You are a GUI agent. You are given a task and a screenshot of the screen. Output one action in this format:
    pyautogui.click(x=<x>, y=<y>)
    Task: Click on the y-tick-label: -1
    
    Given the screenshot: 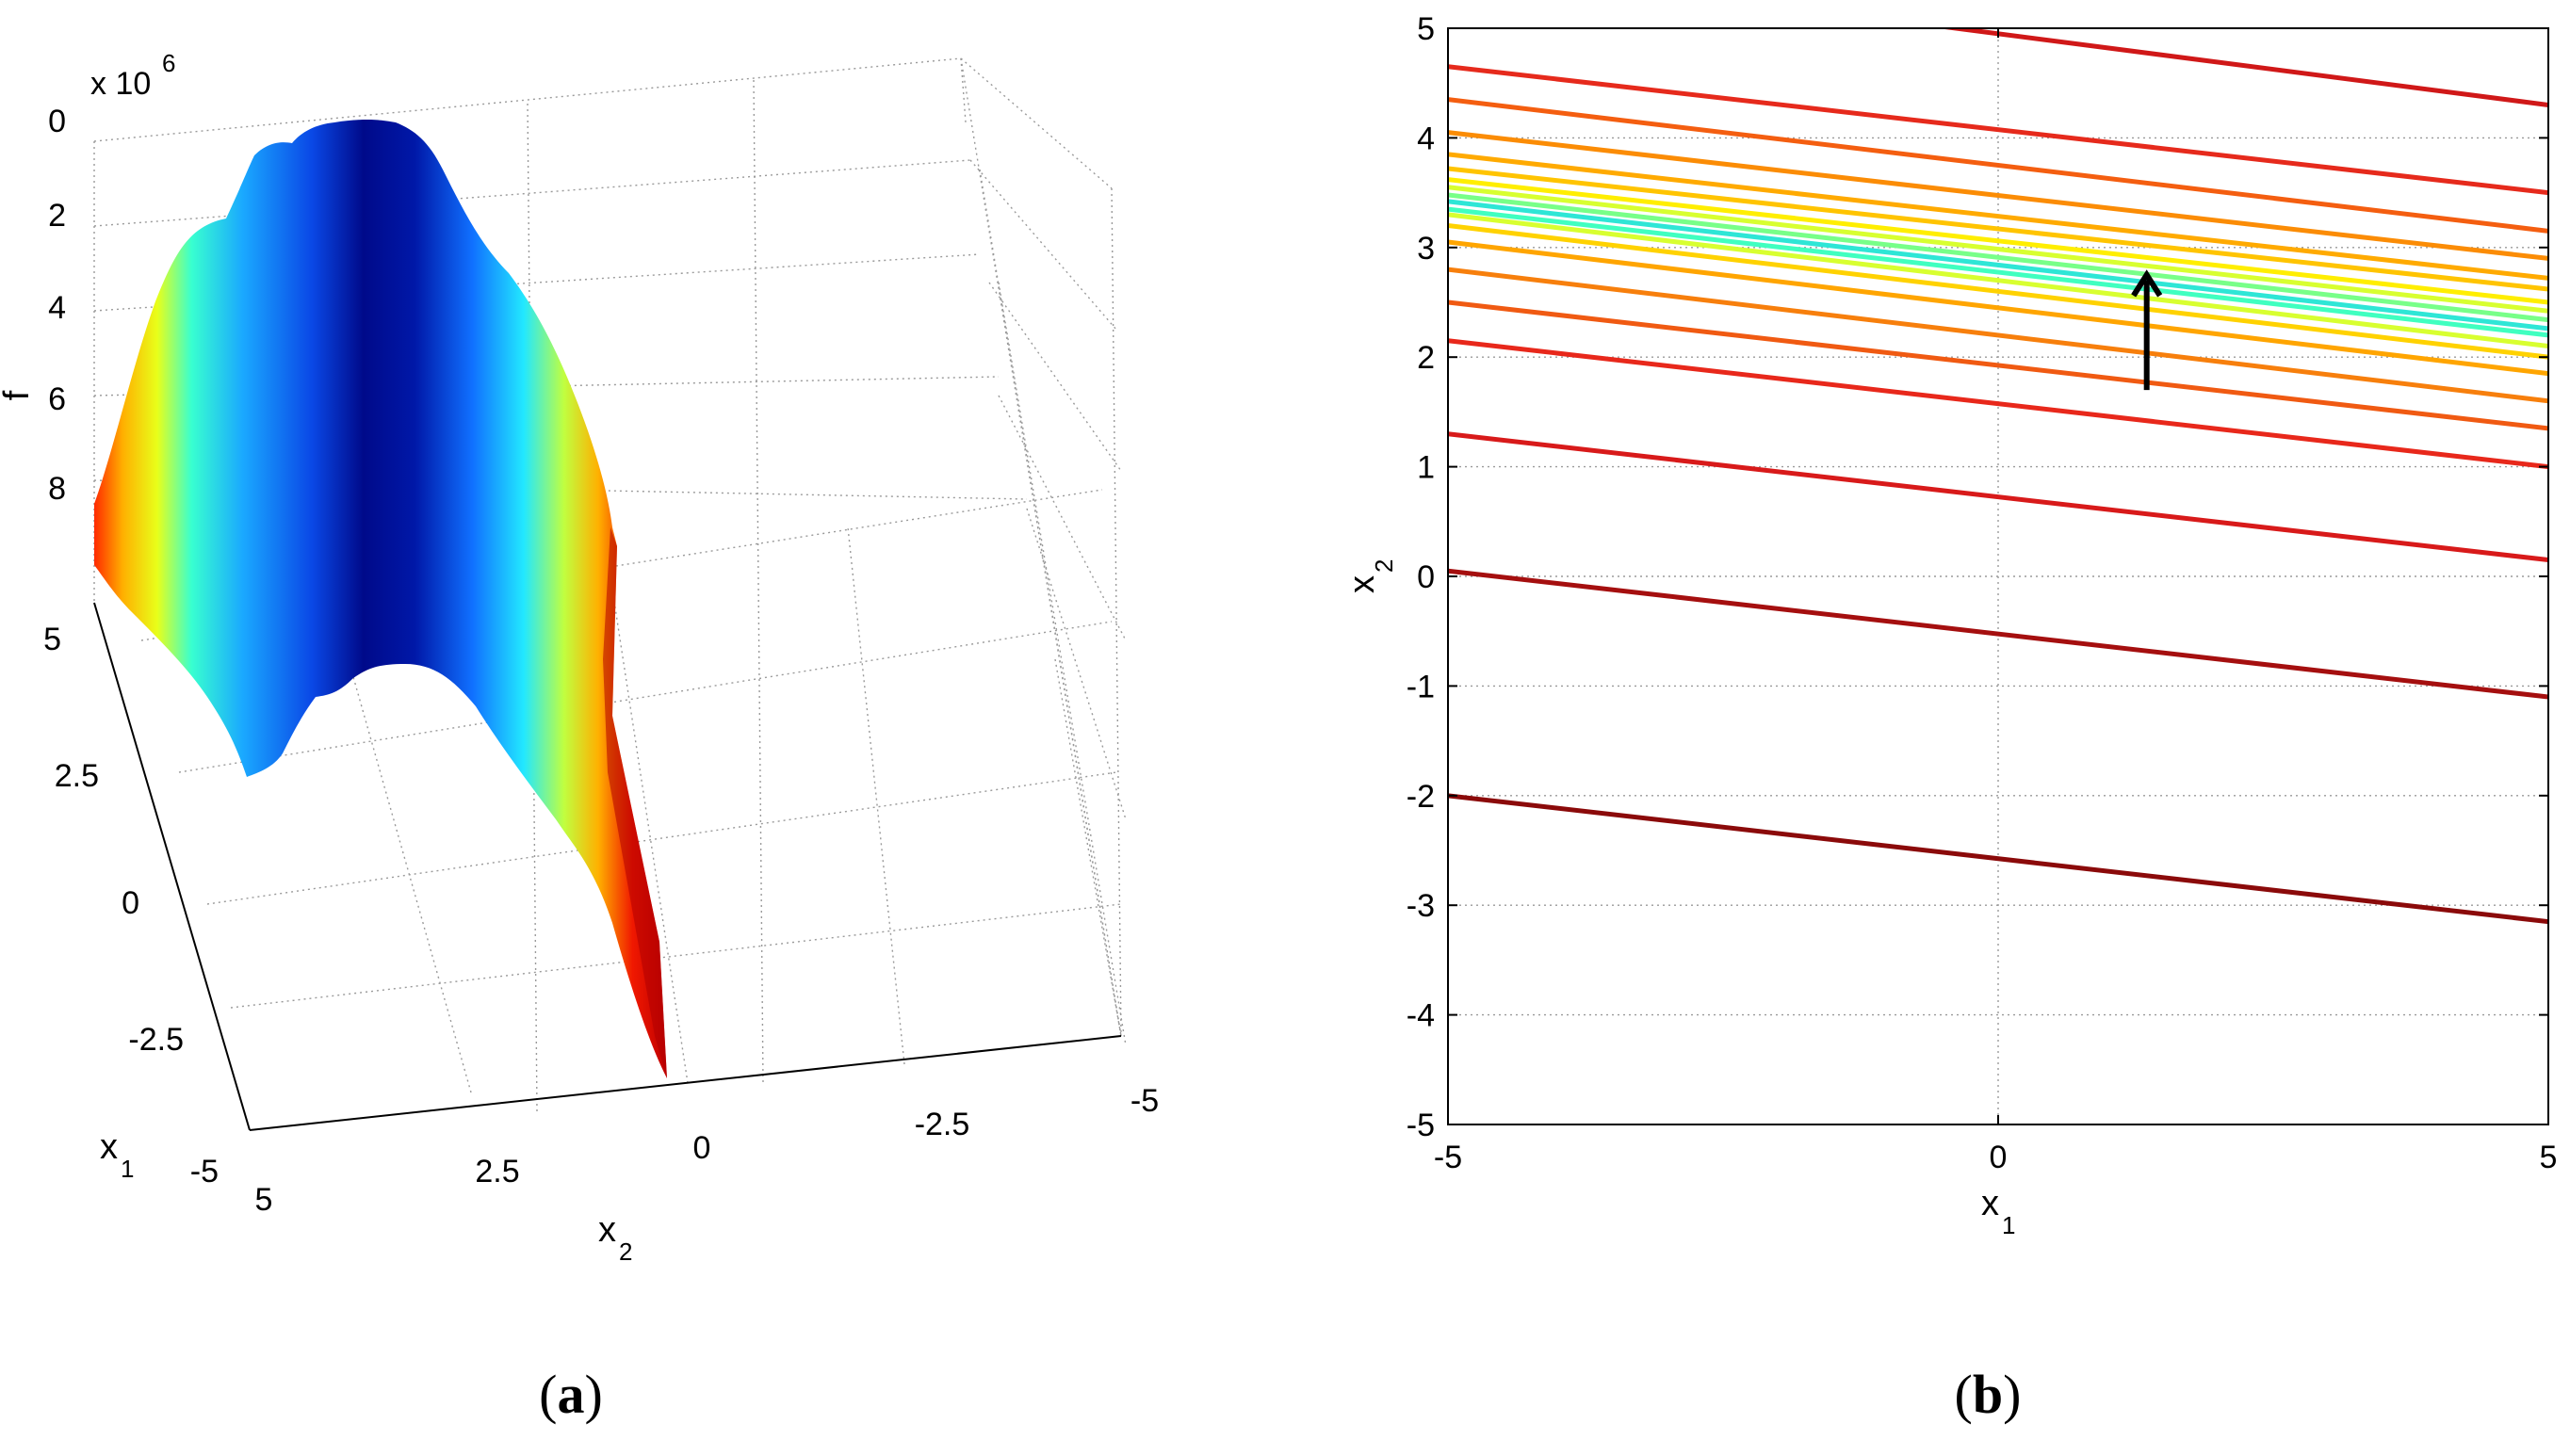 What is the action you would take?
    pyautogui.click(x=1421, y=686)
    